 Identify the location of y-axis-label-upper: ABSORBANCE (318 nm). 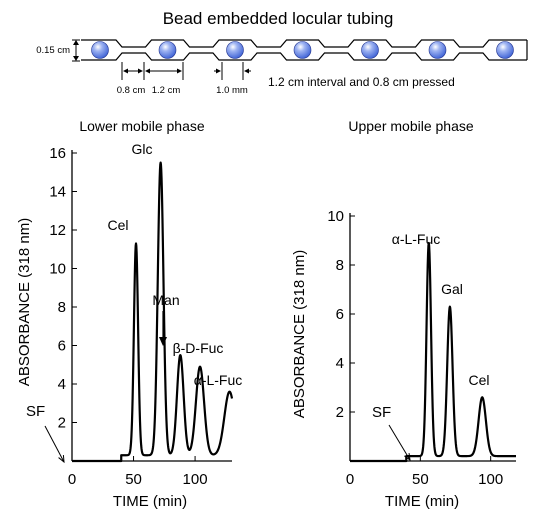
(299, 334).